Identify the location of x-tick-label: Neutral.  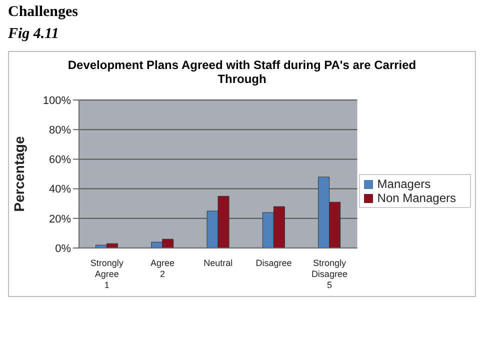
(218, 263).